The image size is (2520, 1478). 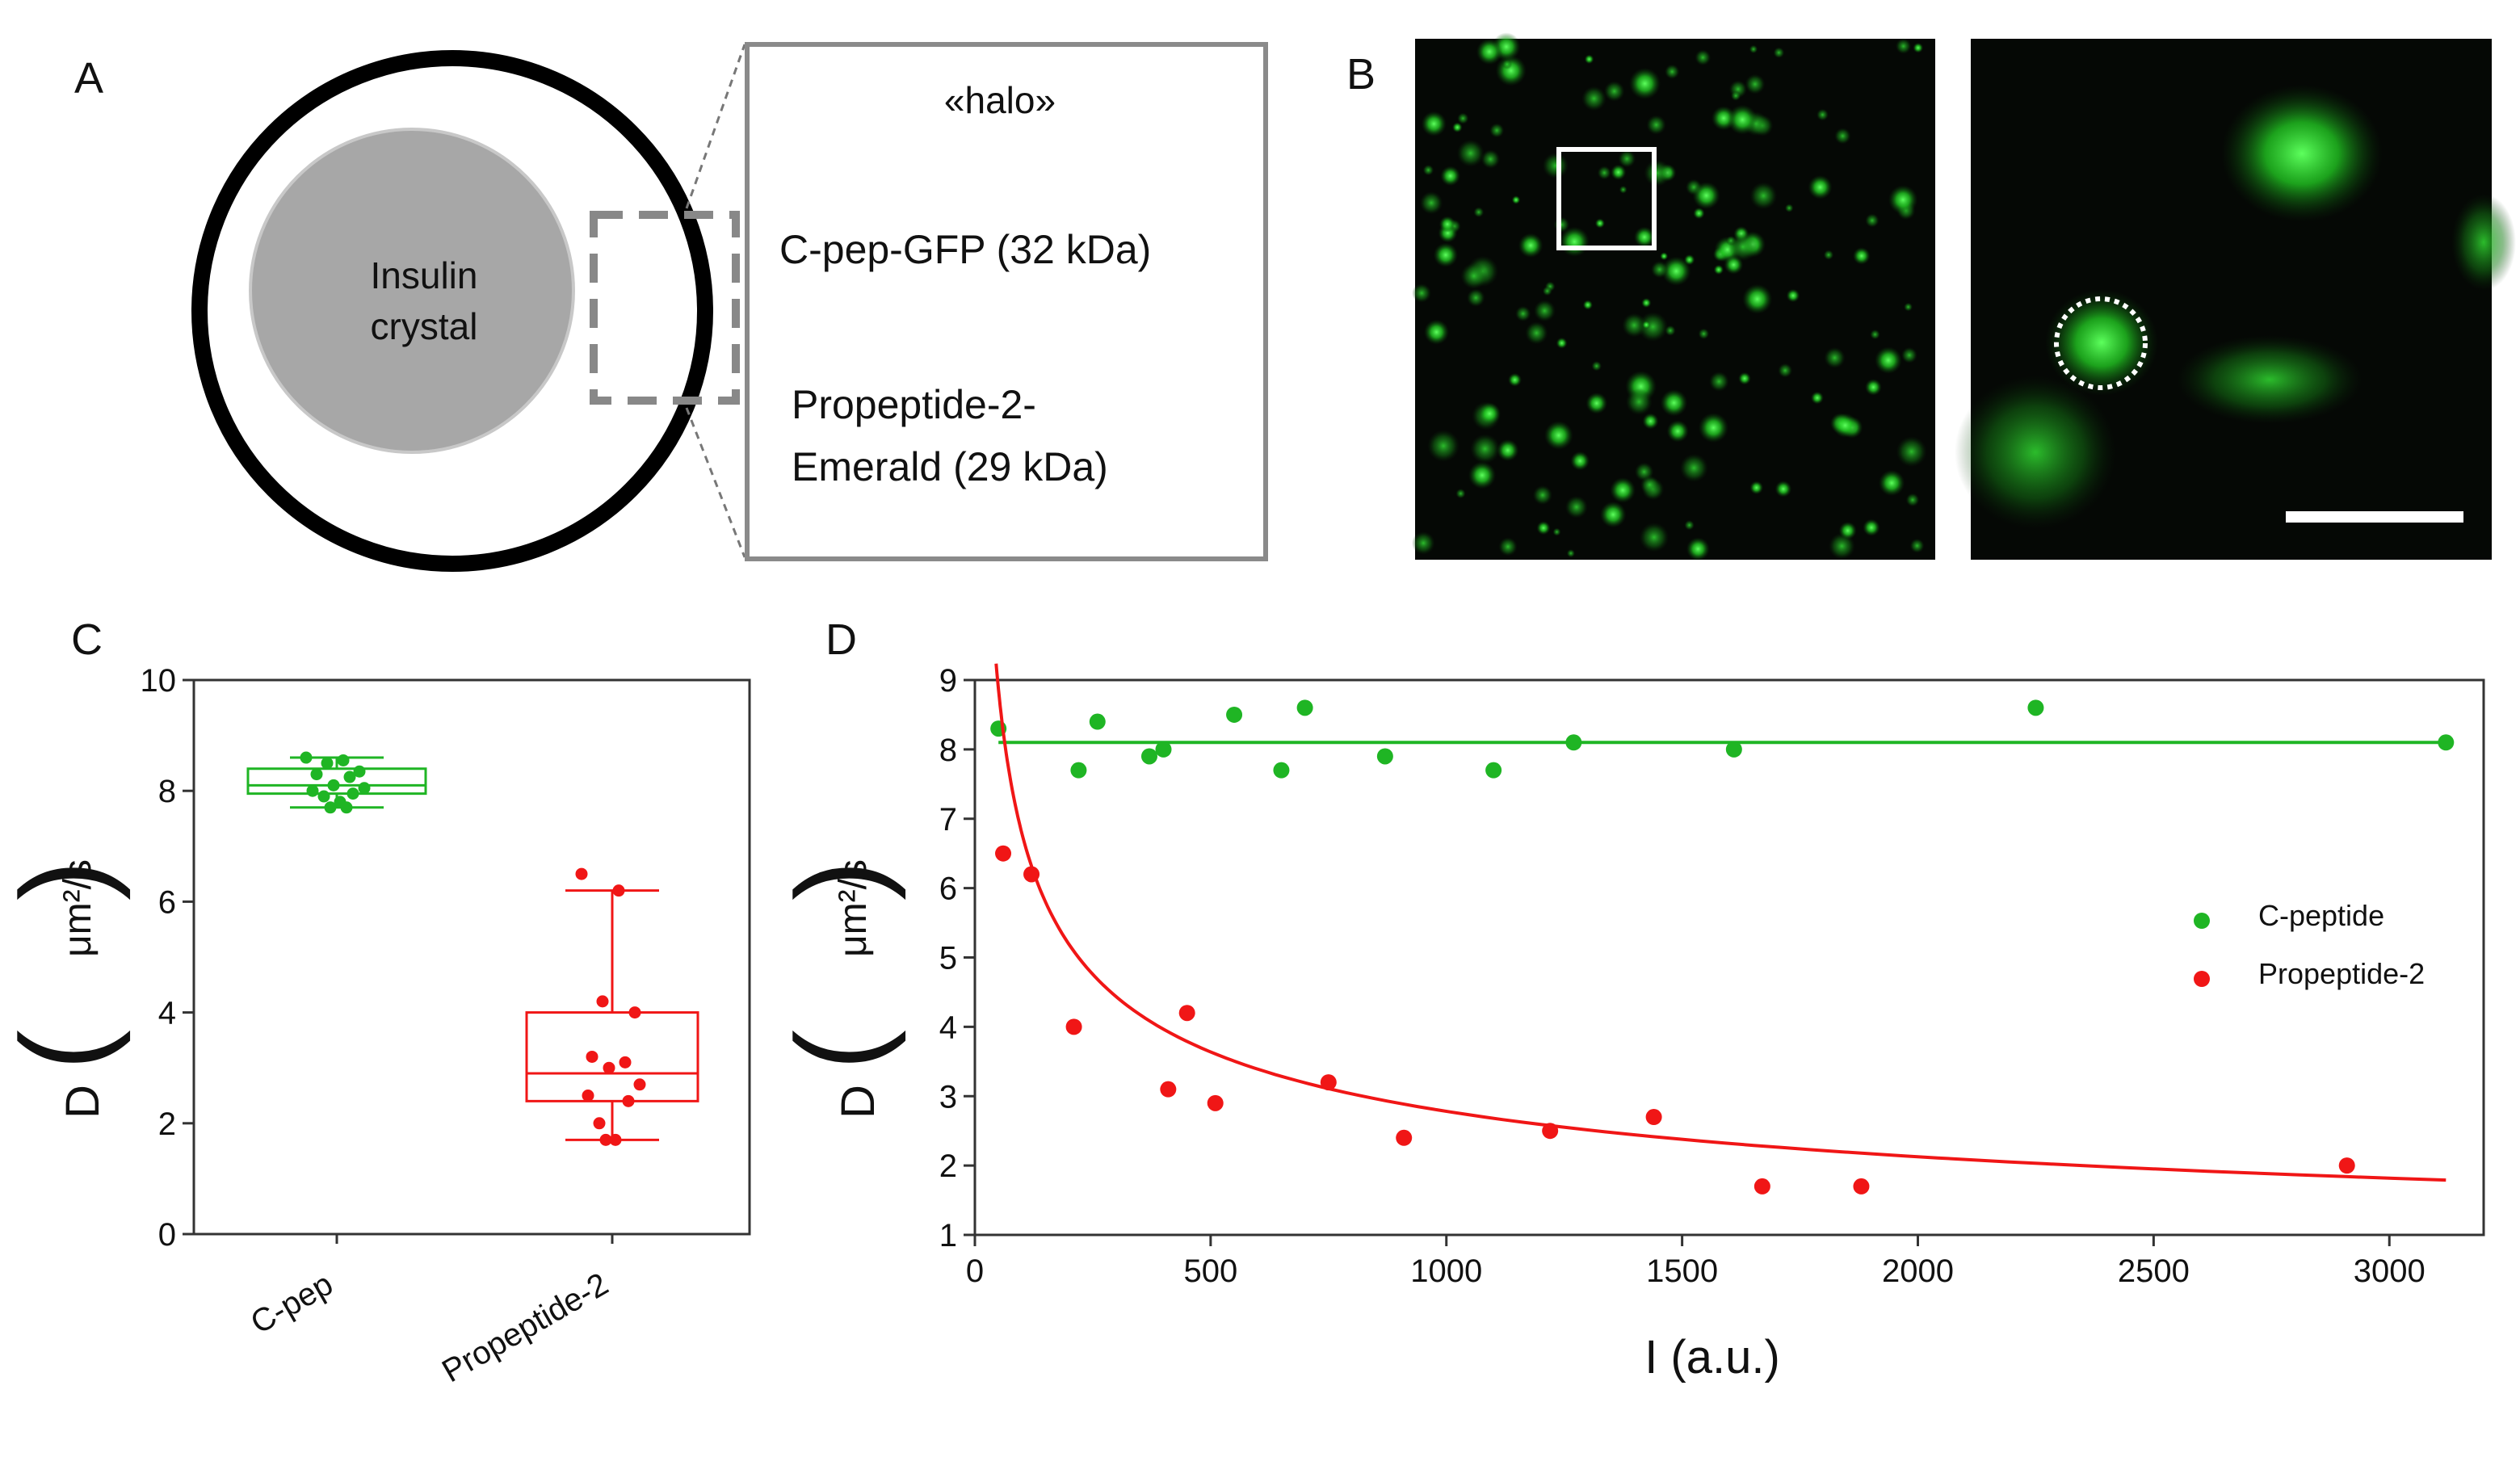 What do you see at coordinates (948, 1097) in the screenshot?
I see `y-tick-label: 3` at bounding box center [948, 1097].